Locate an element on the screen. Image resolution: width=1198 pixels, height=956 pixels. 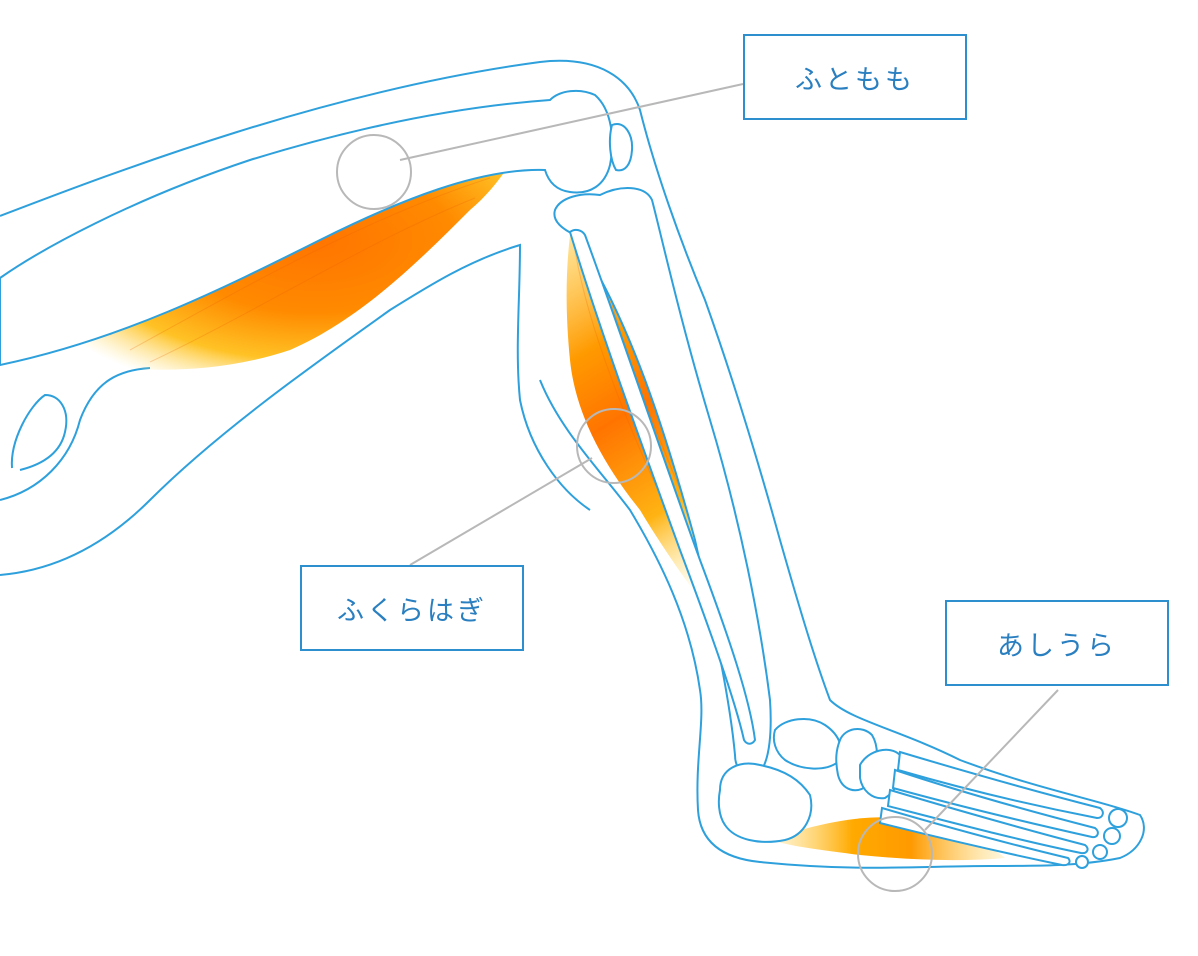
thigh-label-box: ふともも is located at coordinates (855, 77).